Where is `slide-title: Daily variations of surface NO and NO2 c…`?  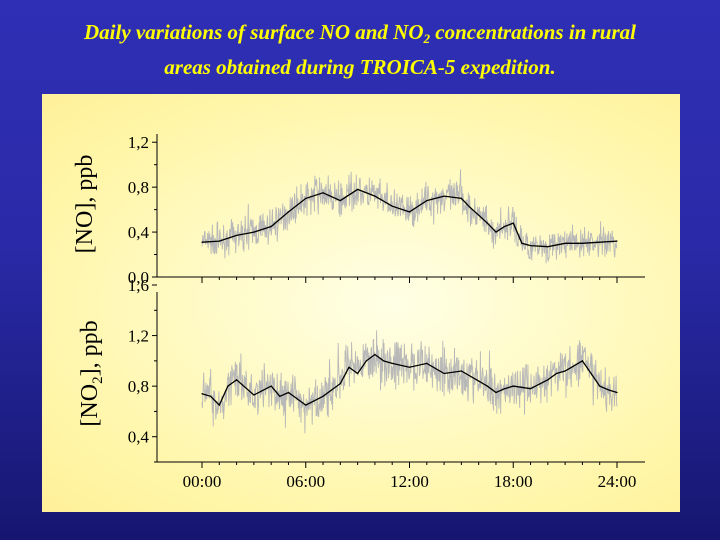 slide-title: Daily variations of surface NO and NO2 c… is located at coordinates (360, 49).